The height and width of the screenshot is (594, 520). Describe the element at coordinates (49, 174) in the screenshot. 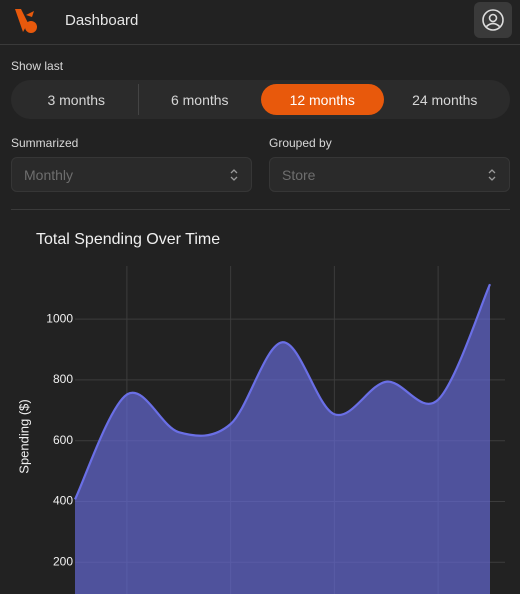

I see `select-value: Monthly` at that location.